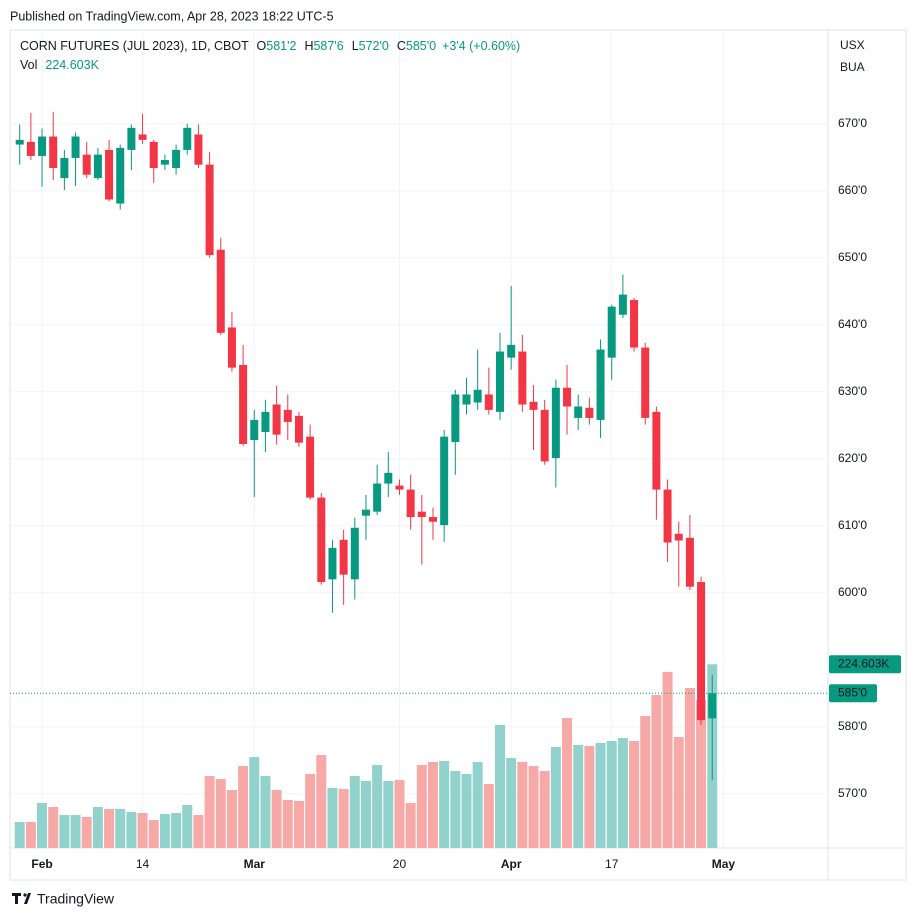 The height and width of the screenshot is (919, 916). Describe the element at coordinates (853, 693) in the screenshot. I see `last-price-box` at that location.